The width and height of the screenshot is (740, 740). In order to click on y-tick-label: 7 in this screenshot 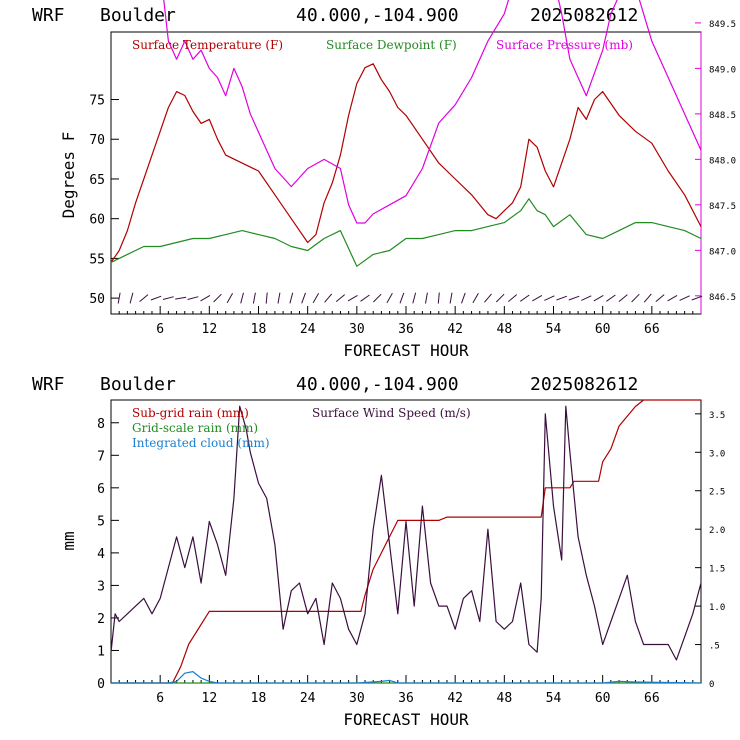, I will do `click(101, 456)`.